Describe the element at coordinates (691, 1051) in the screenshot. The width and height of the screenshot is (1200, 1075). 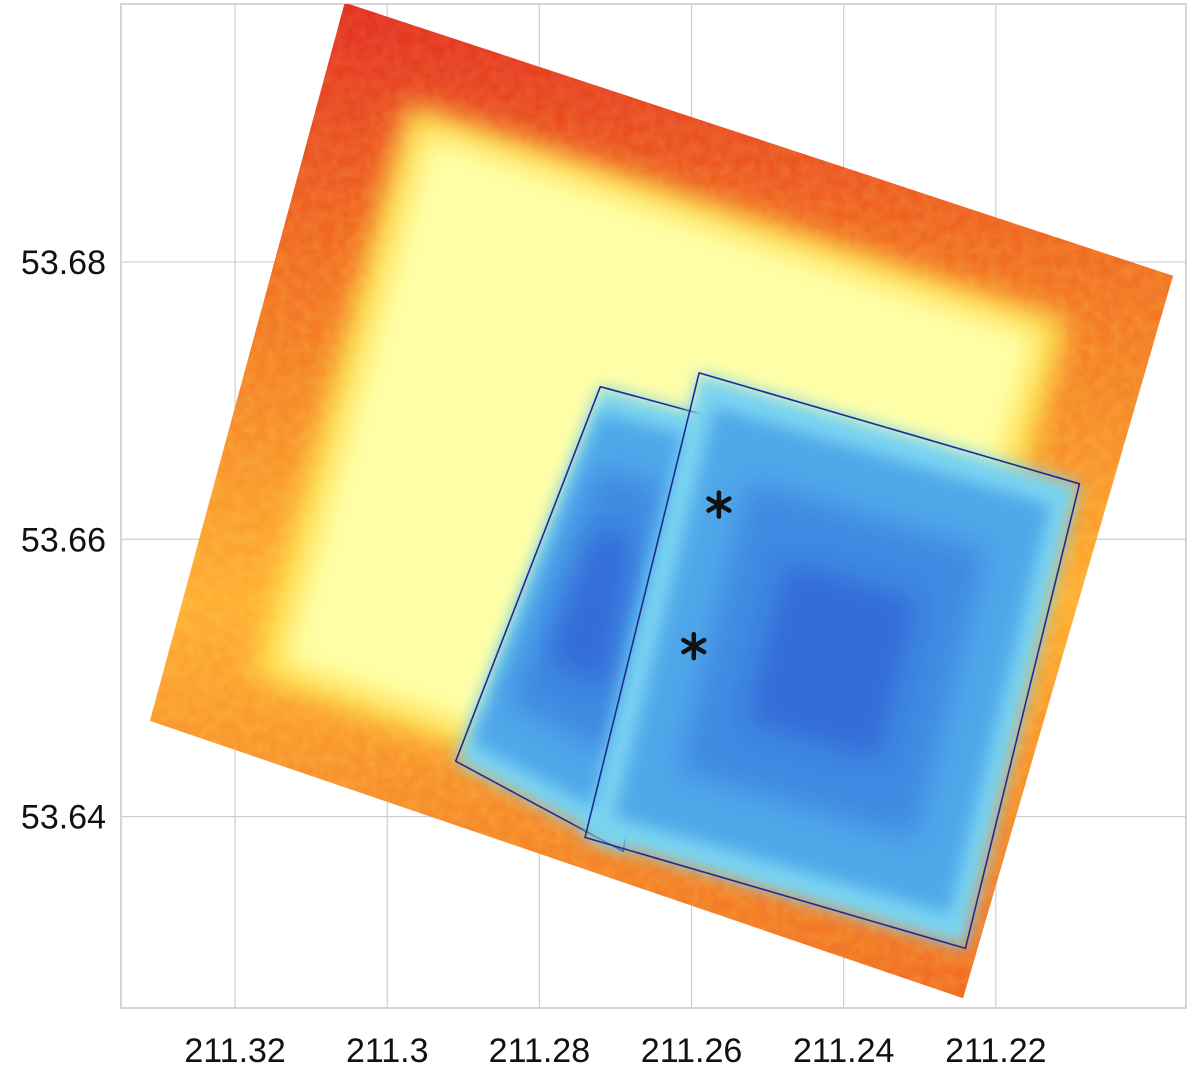
I see `x-tick-label: 211.26` at that location.